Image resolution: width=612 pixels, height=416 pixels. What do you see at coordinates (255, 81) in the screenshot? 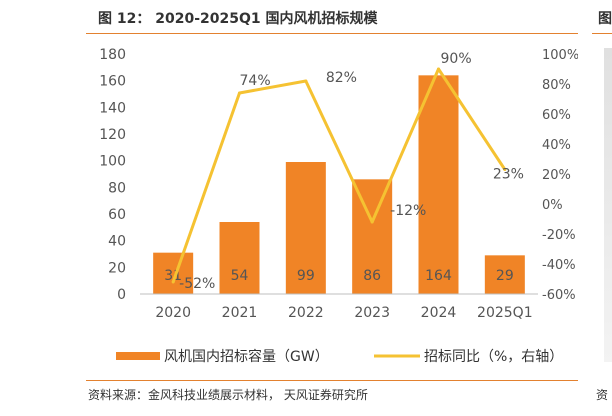
I see `yoy-label: 74%` at bounding box center [255, 81].